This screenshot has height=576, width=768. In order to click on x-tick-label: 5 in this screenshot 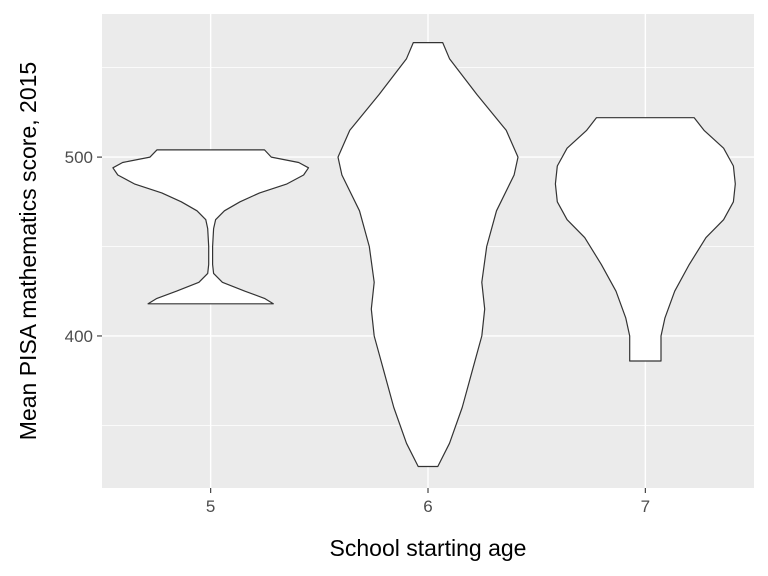, I will do `click(210, 506)`.